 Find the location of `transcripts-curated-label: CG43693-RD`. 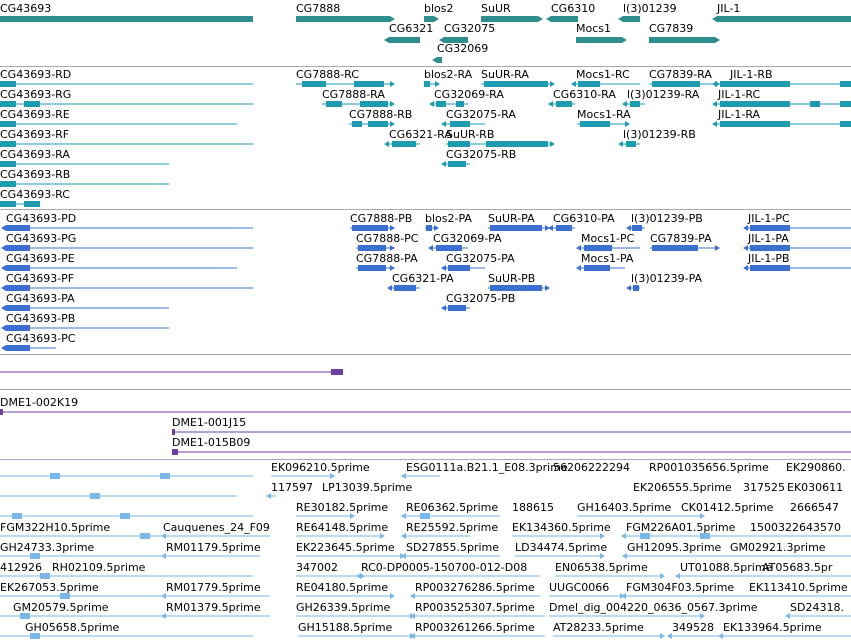

transcripts-curated-label: CG43693-RD is located at coordinates (36, 74).